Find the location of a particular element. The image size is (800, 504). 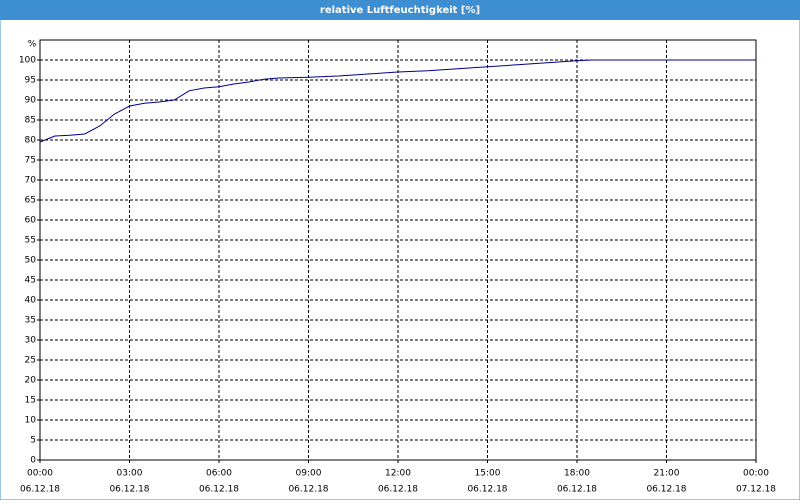

y-tick-label: 30 is located at coordinates (31, 341).